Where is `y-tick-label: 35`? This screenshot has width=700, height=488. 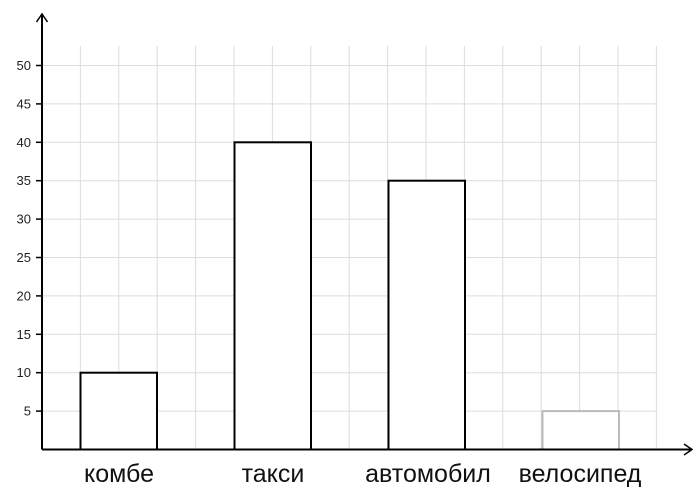 y-tick-label: 35 is located at coordinates (24, 180).